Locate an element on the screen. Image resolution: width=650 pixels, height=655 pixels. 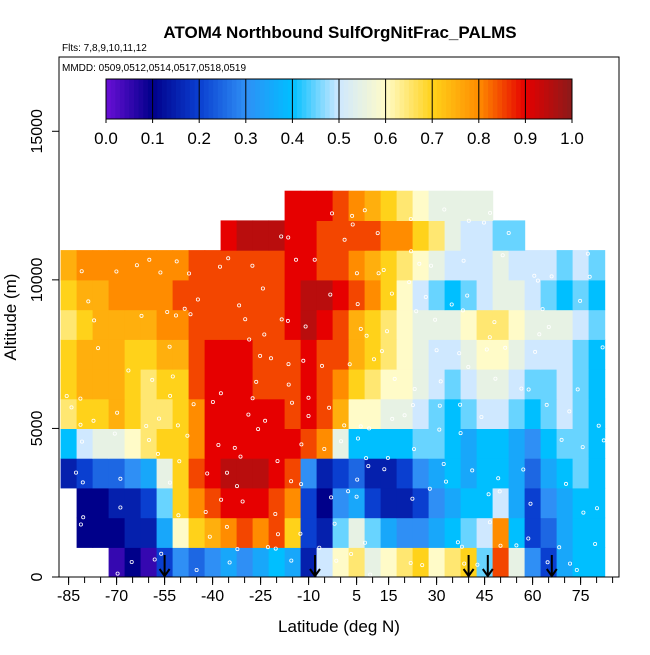
arrow-head is located at coordinates (164, 573).